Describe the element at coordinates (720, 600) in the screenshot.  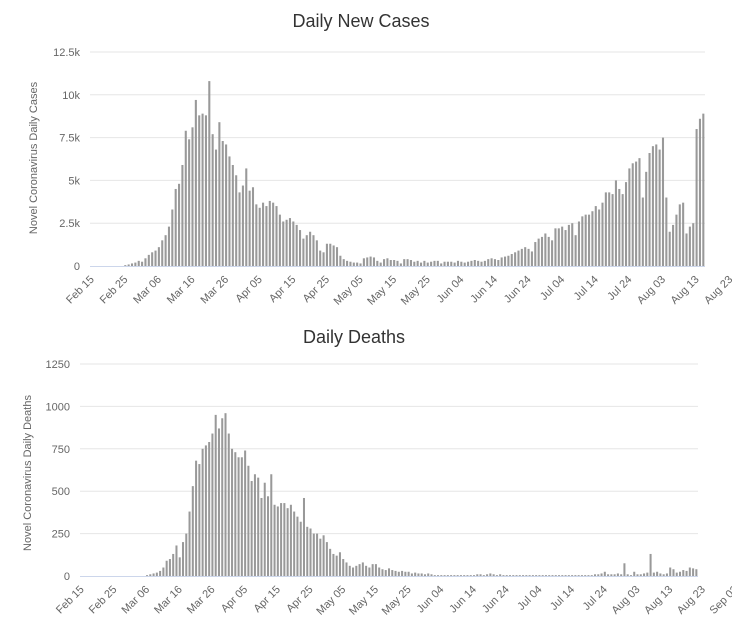
I see `x-tick-label: Sep 02` at that location.